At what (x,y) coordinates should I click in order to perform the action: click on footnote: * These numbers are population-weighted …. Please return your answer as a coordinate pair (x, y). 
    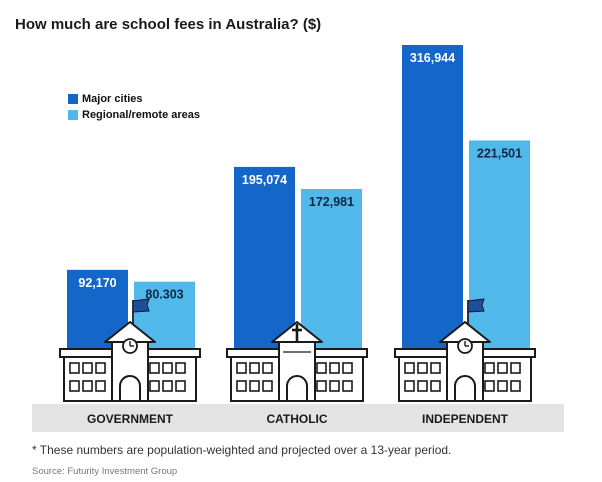
    Looking at the image, I should click on (242, 450).